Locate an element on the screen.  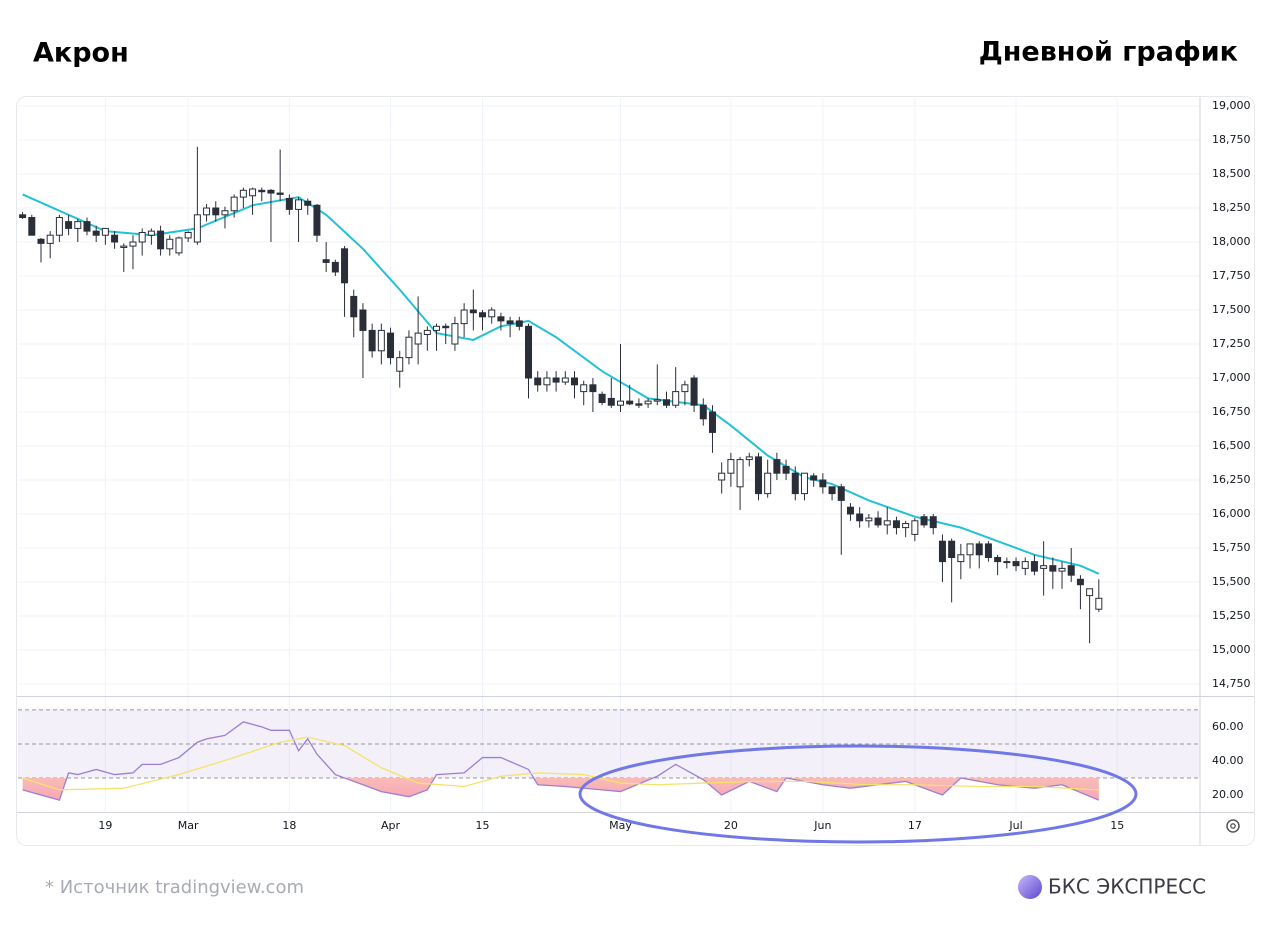
source-note: * Источник tradingview.com is located at coordinates (174, 887).